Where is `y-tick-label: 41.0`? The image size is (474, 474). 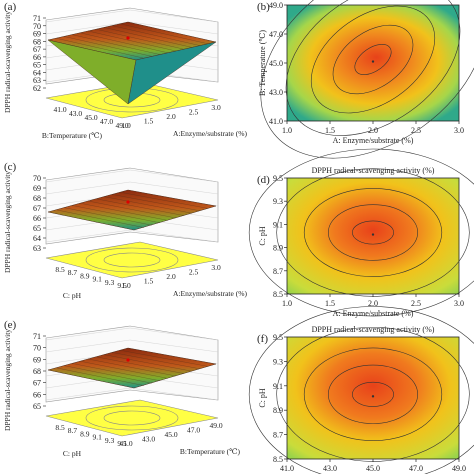
y-tick-label: 41.0 is located at coordinates (59, 109).